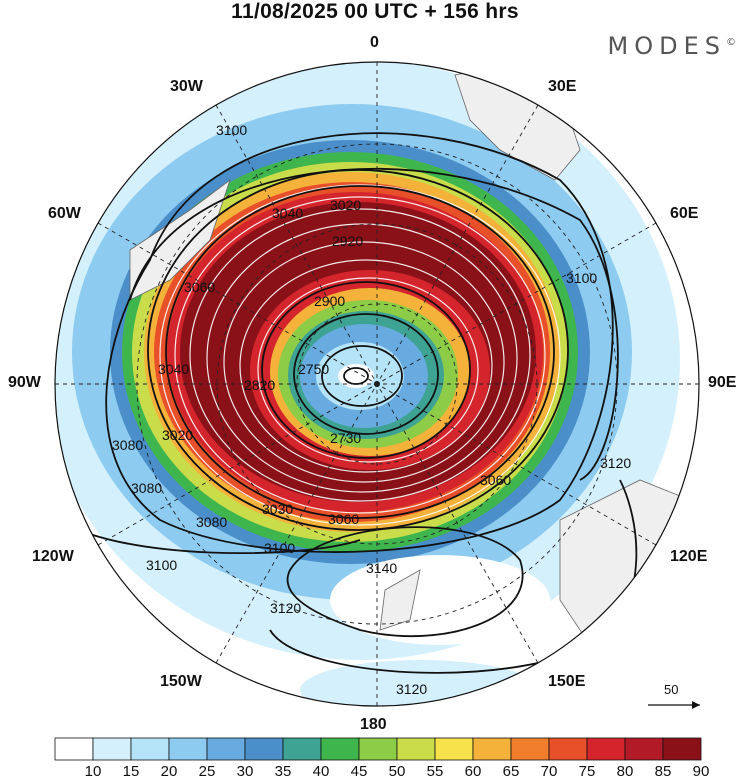  Describe the element at coordinates (283, 771) in the screenshot. I see `colorbar-tick-label: 35` at that location.